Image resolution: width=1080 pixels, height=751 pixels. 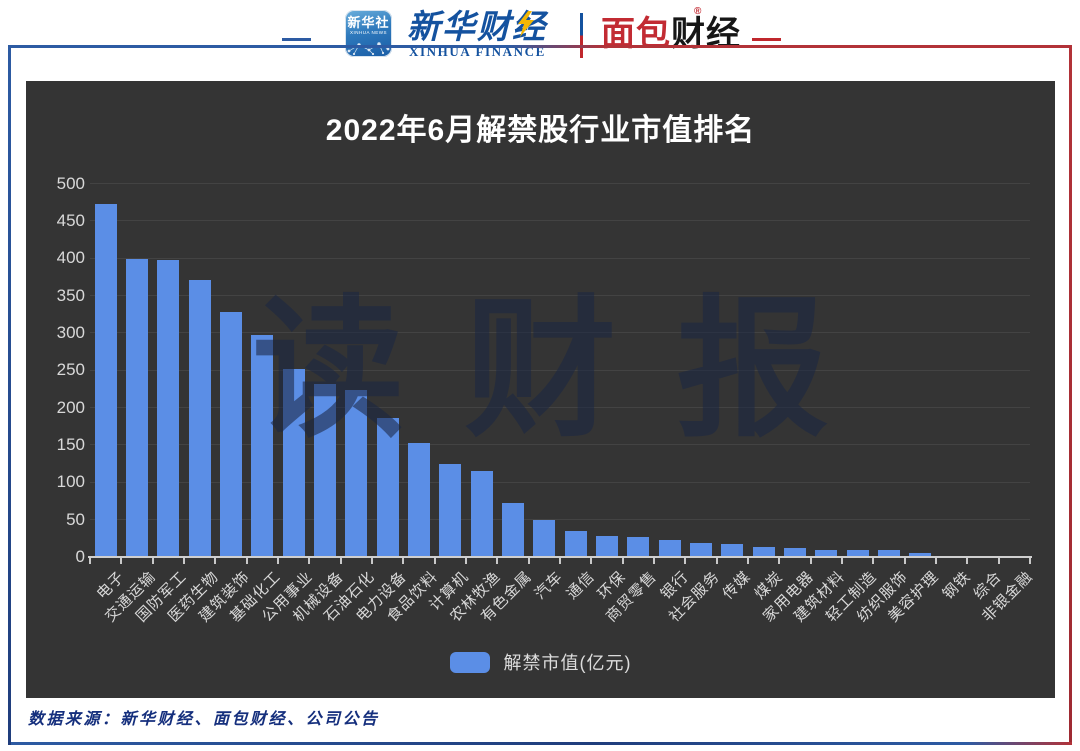 I want to click on chart-legend: 解禁市值(亿元), so click(x=540, y=662).